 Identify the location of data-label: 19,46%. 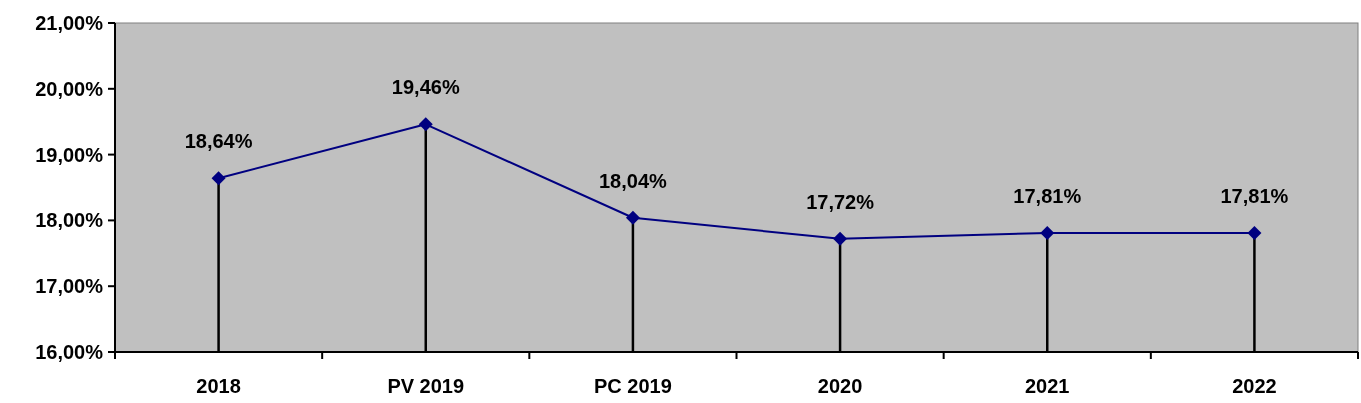
(425, 87).